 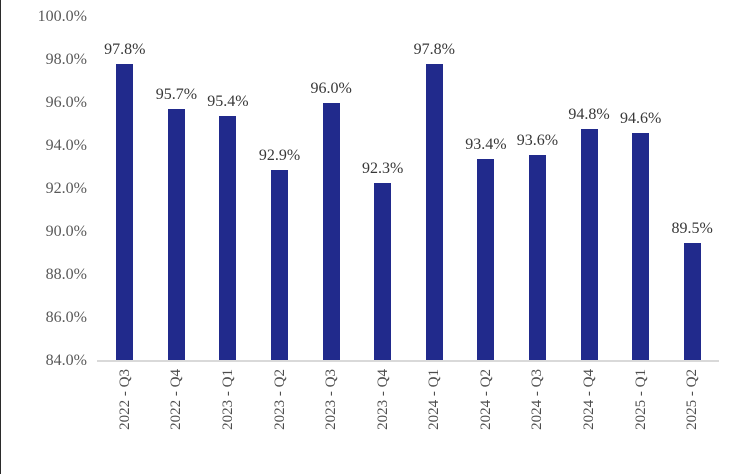 What do you see at coordinates (537, 140) in the screenshot?
I see `bar-data-label: 93.6%` at bounding box center [537, 140].